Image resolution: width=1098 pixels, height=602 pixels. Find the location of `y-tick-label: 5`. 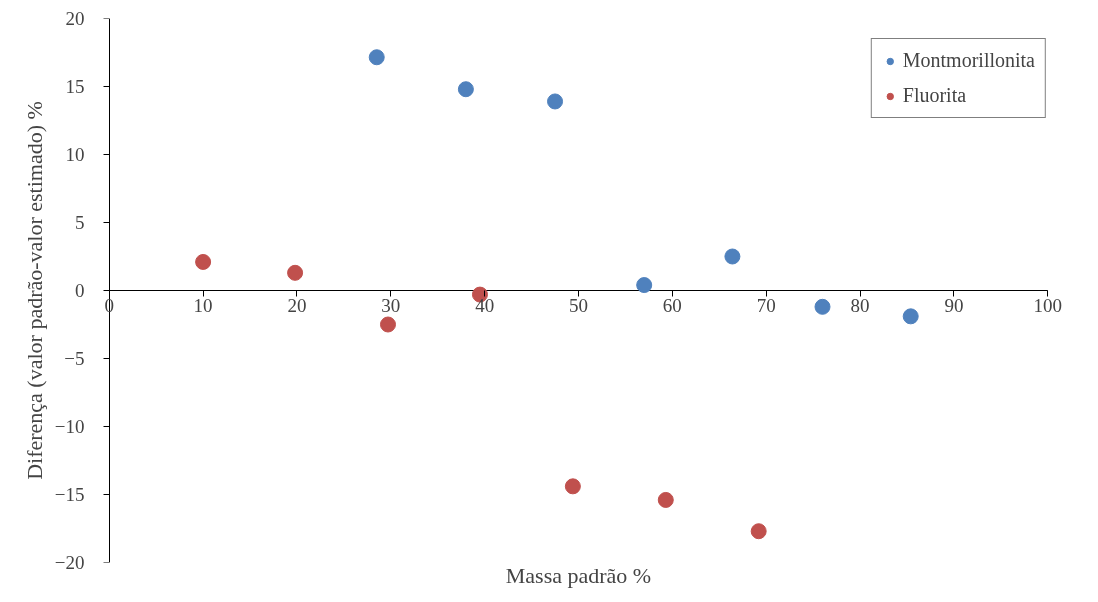

y-tick-label: 5 is located at coordinates (80, 222).